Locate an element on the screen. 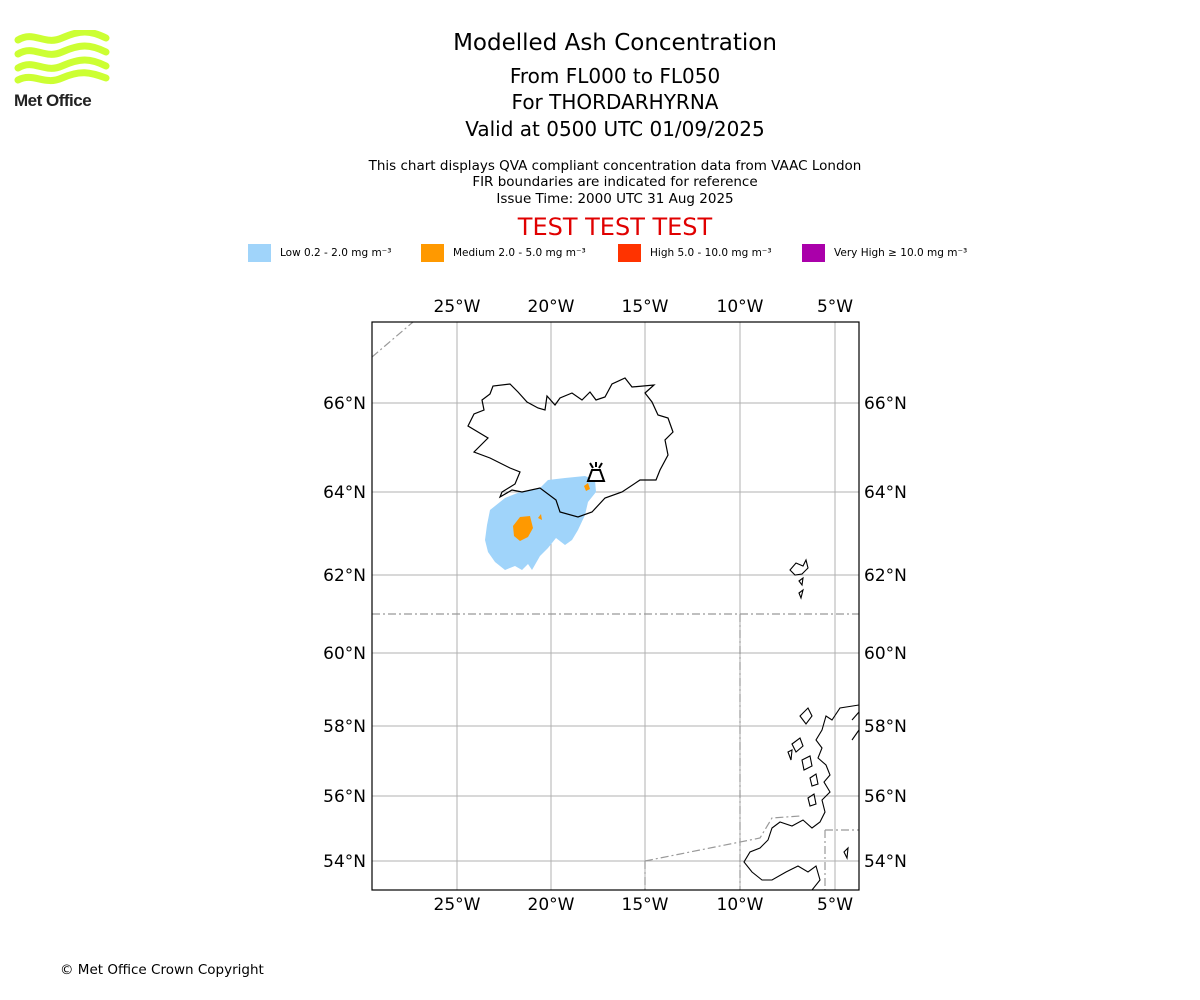 This screenshot has height=1000, width=1200. flight-levels: From FL000 to FL050 is located at coordinates (615, 76).